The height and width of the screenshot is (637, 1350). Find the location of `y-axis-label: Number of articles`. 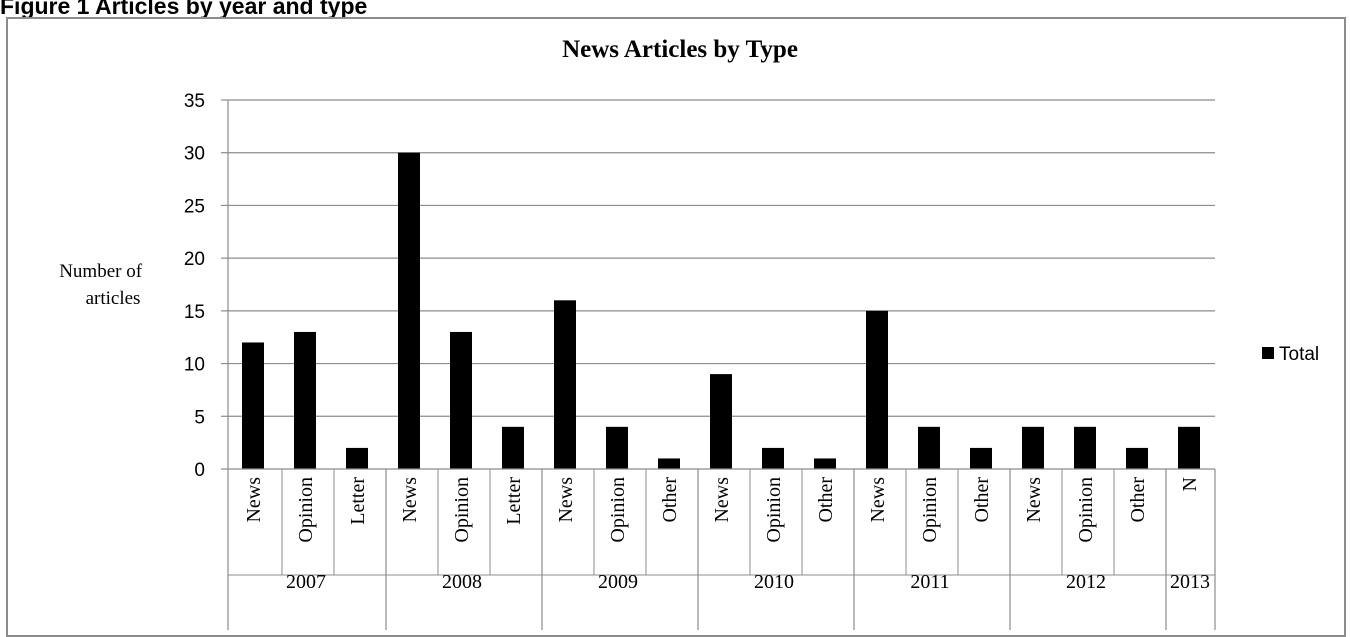

y-axis-label: Number of articles is located at coordinates (103, 285).